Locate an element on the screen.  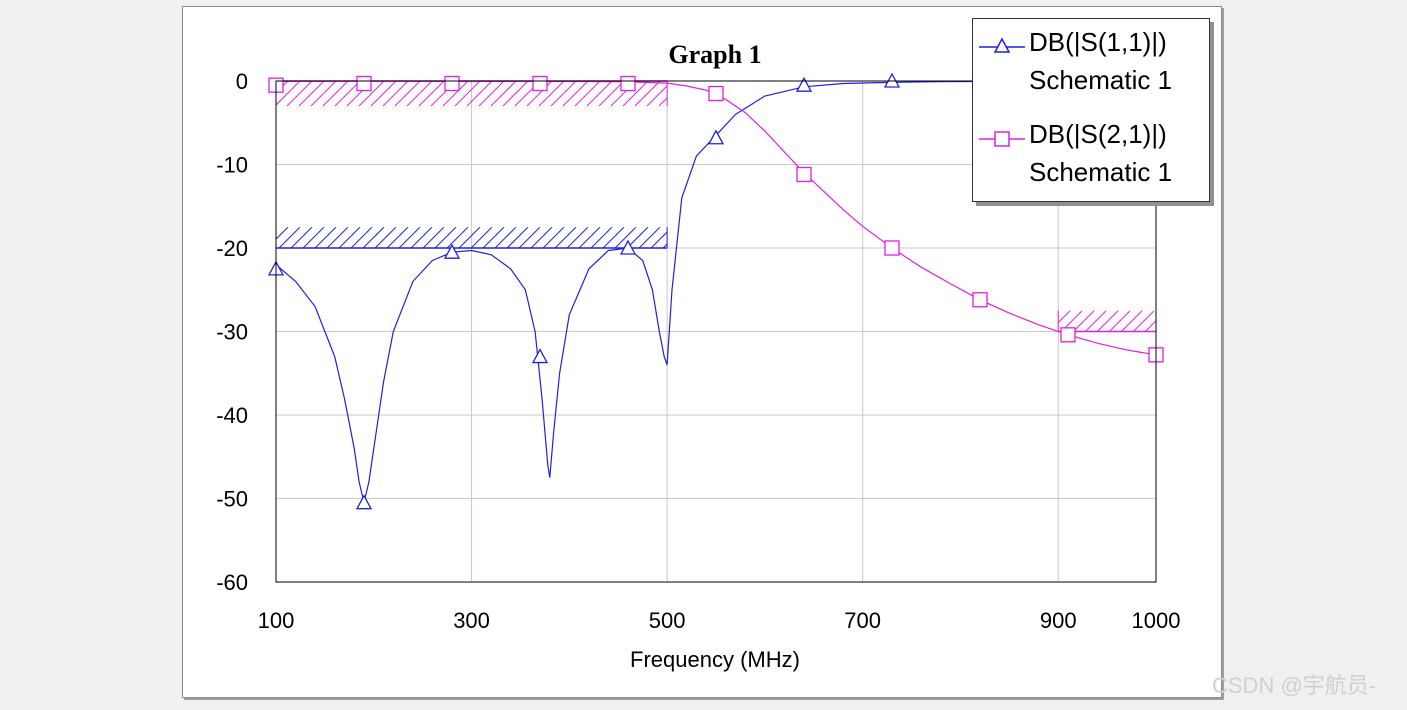
legend-label-s21: DB(|S(2,1)|) is located at coordinates (1098, 134).